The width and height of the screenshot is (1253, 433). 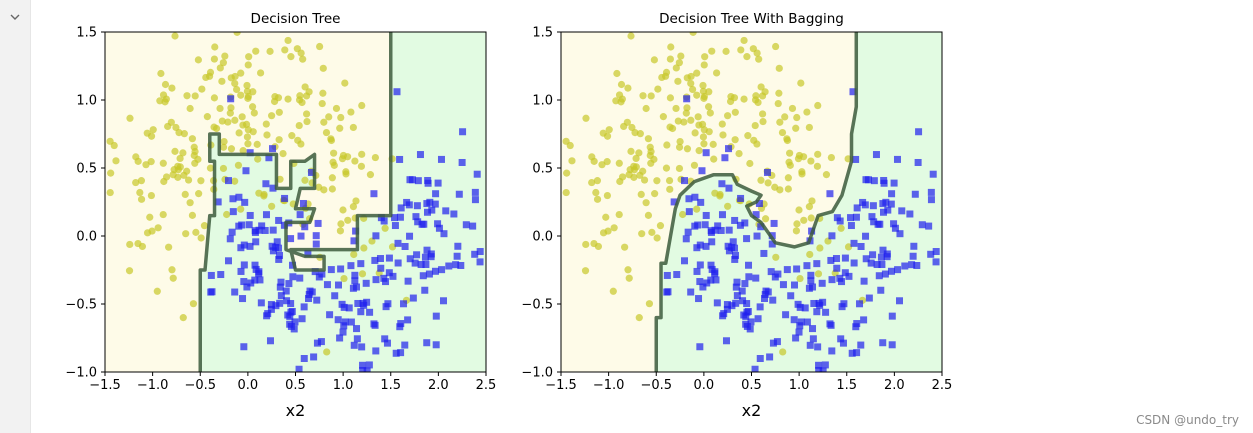 What do you see at coordinates (15, 17) in the screenshot?
I see `collapse-output-button` at bounding box center [15, 17].